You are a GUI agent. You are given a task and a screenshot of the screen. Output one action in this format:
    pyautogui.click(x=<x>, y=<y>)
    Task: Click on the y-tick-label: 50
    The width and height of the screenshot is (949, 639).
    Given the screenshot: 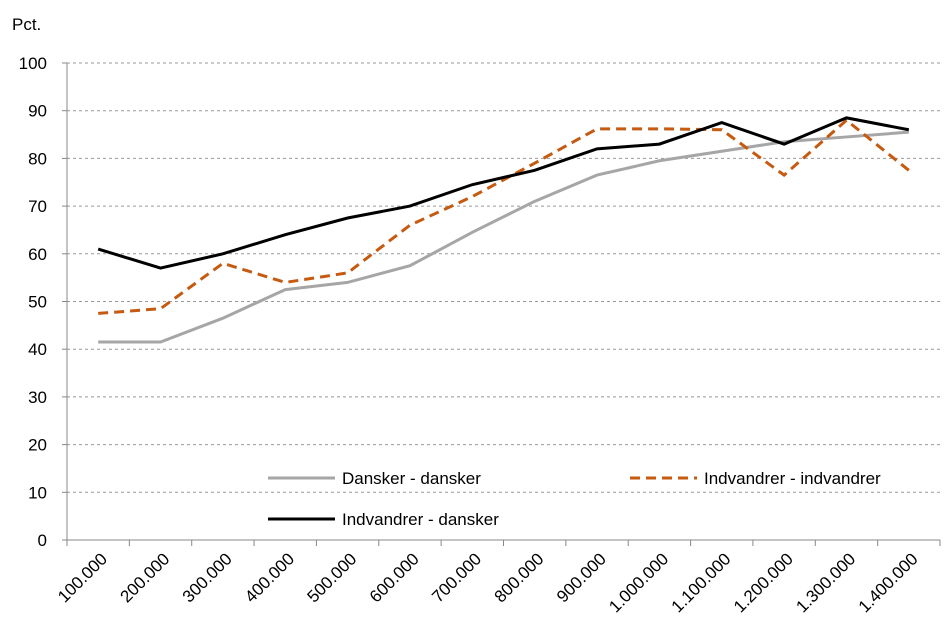 What is the action you would take?
    pyautogui.click(x=37, y=302)
    